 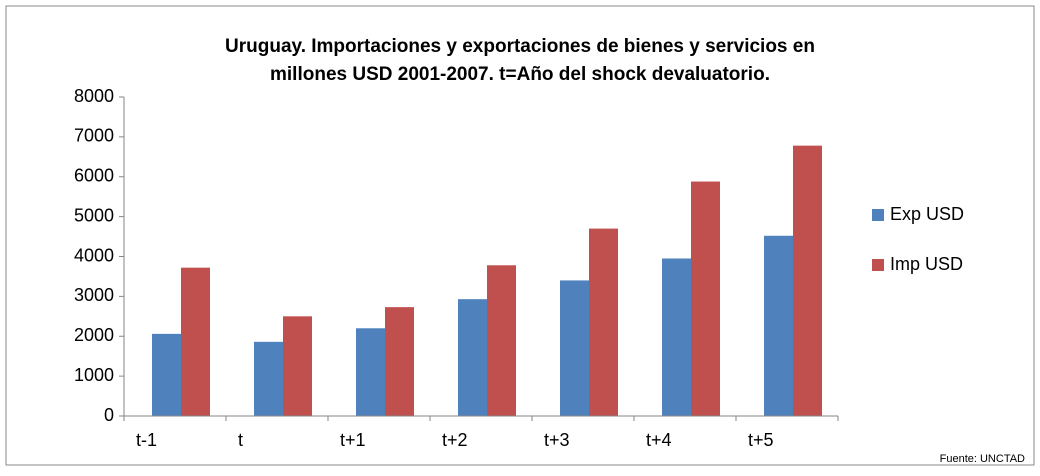 I want to click on y-tick-label: 0, so click(x=109, y=415).